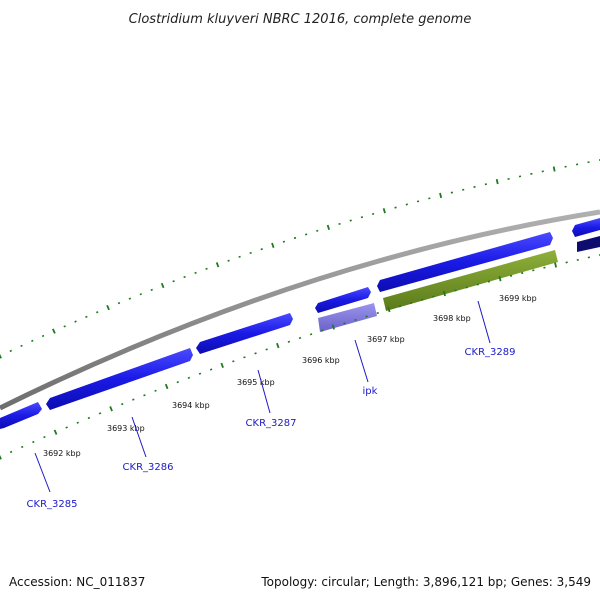  Describe the element at coordinates (370, 391) in the screenshot. I see `gene-label-ipk: ipk` at that location.